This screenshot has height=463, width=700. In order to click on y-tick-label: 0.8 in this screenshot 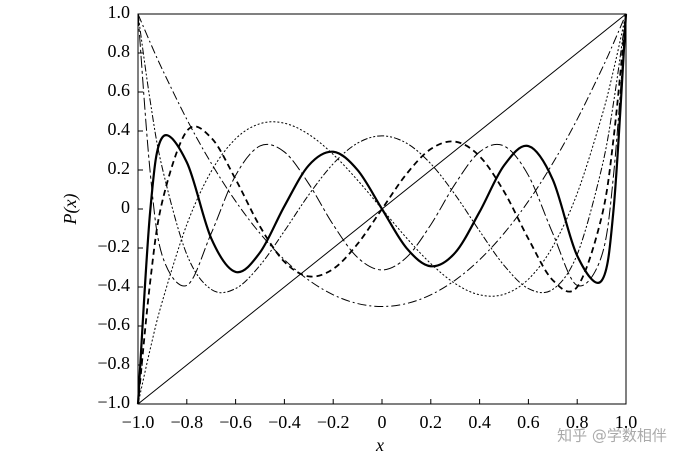, I will do `click(119, 51)`.